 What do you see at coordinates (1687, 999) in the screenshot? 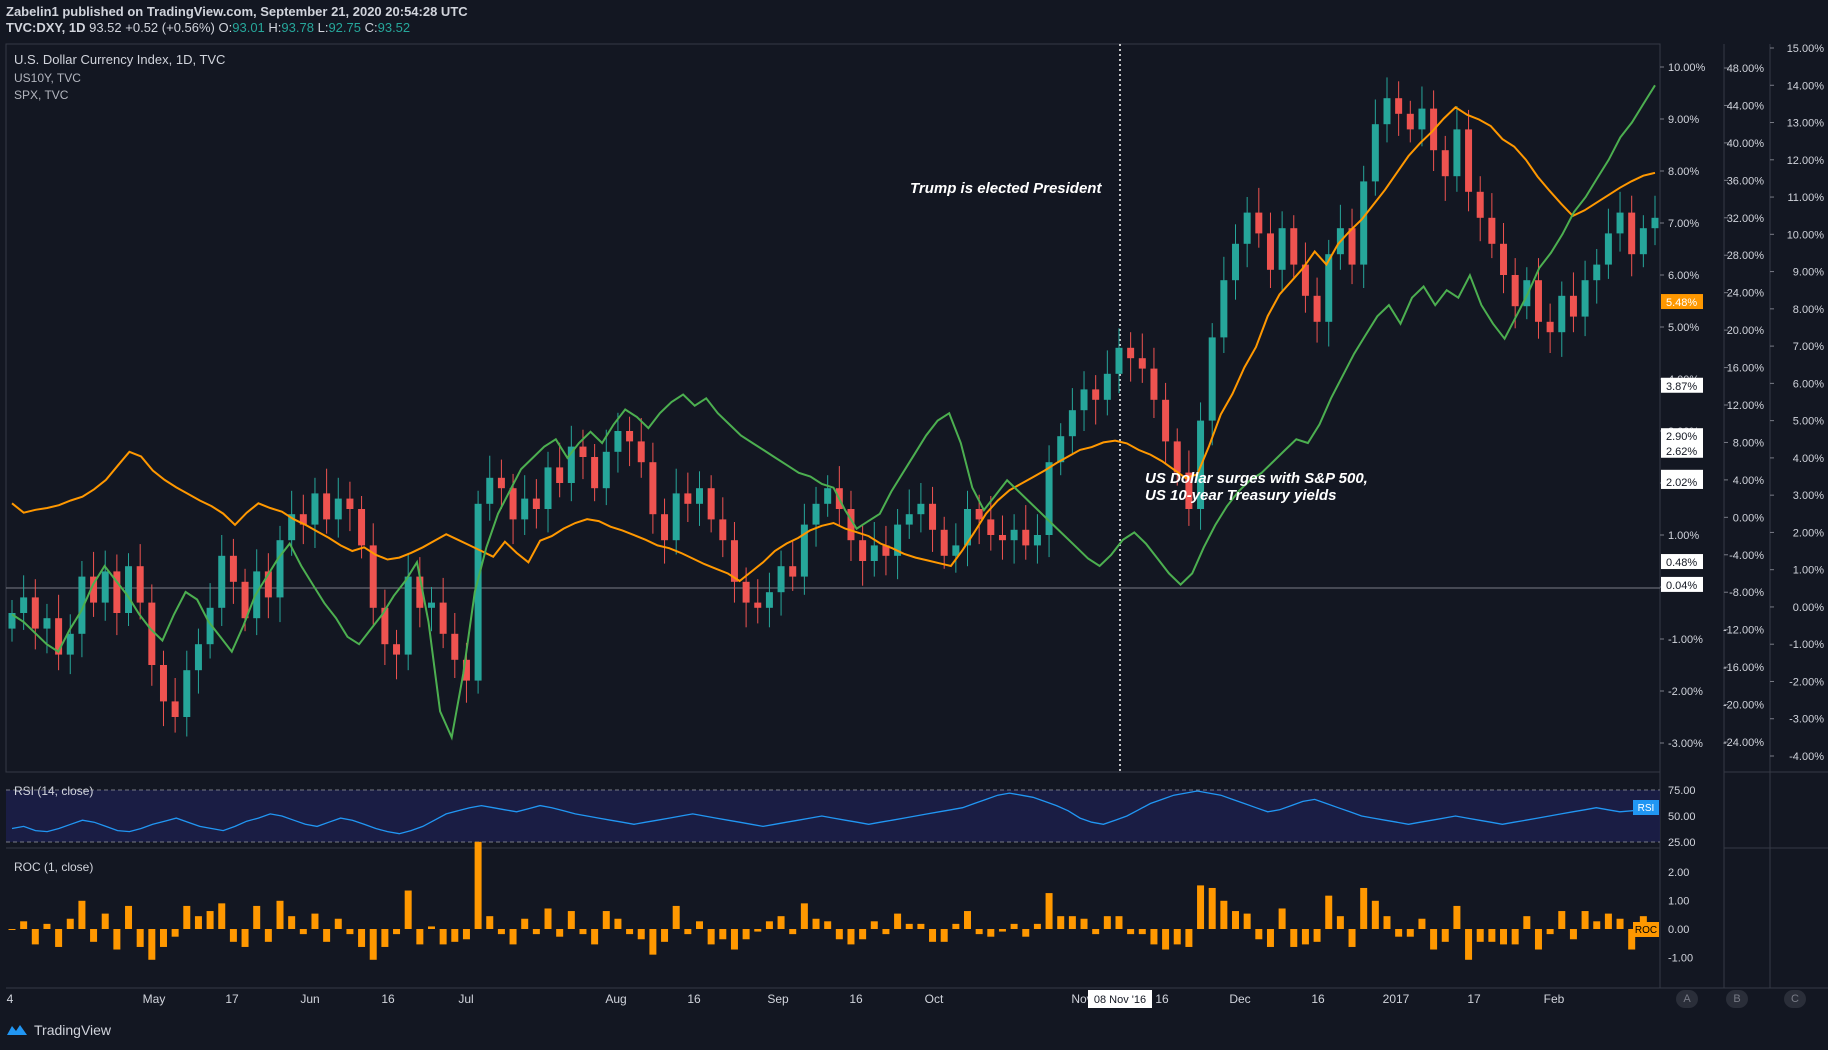
I see `scale-auto-button: A` at bounding box center [1687, 999].